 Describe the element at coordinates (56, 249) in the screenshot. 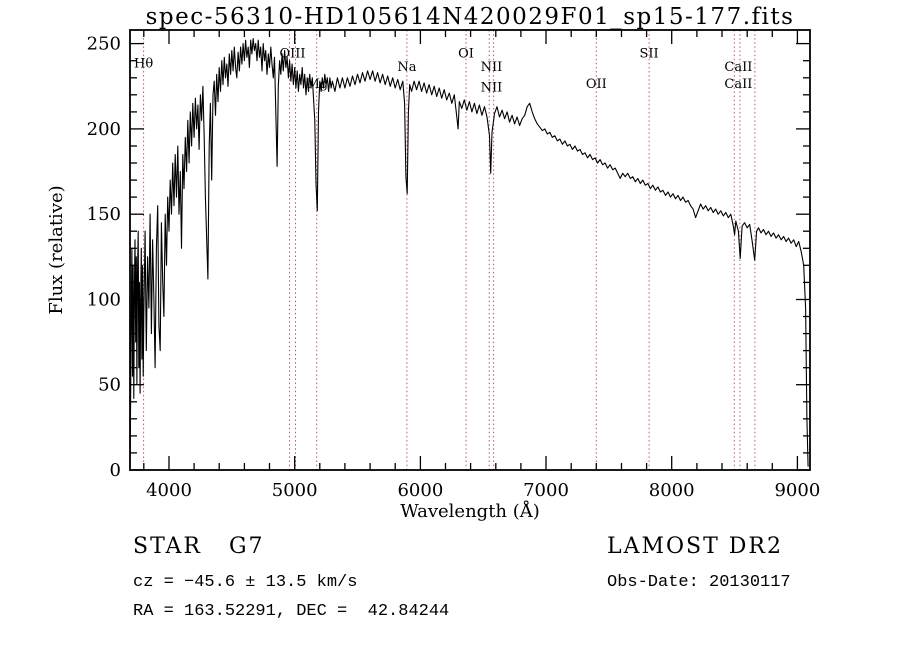

I see `y-axis-label: Flux (relative)` at that location.